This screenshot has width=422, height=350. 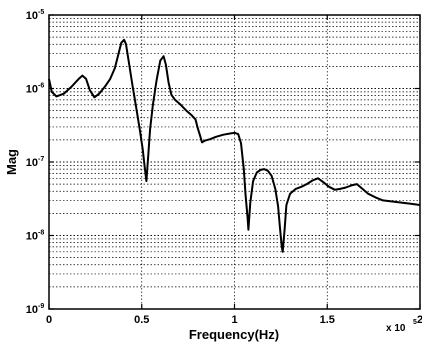 What do you see at coordinates (41, 306) in the screenshot?
I see `y-tick-exponent: -9` at bounding box center [41, 306].